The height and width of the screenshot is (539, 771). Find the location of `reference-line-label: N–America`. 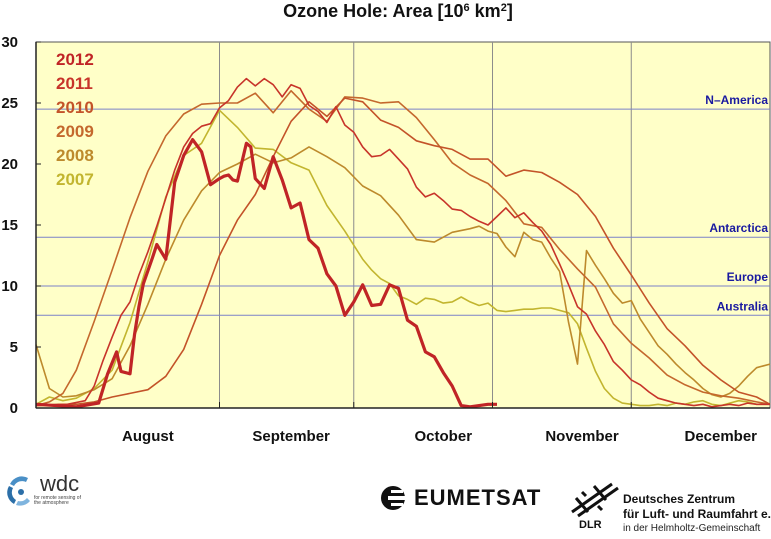

reference-line-label: N–America is located at coordinates (736, 100).